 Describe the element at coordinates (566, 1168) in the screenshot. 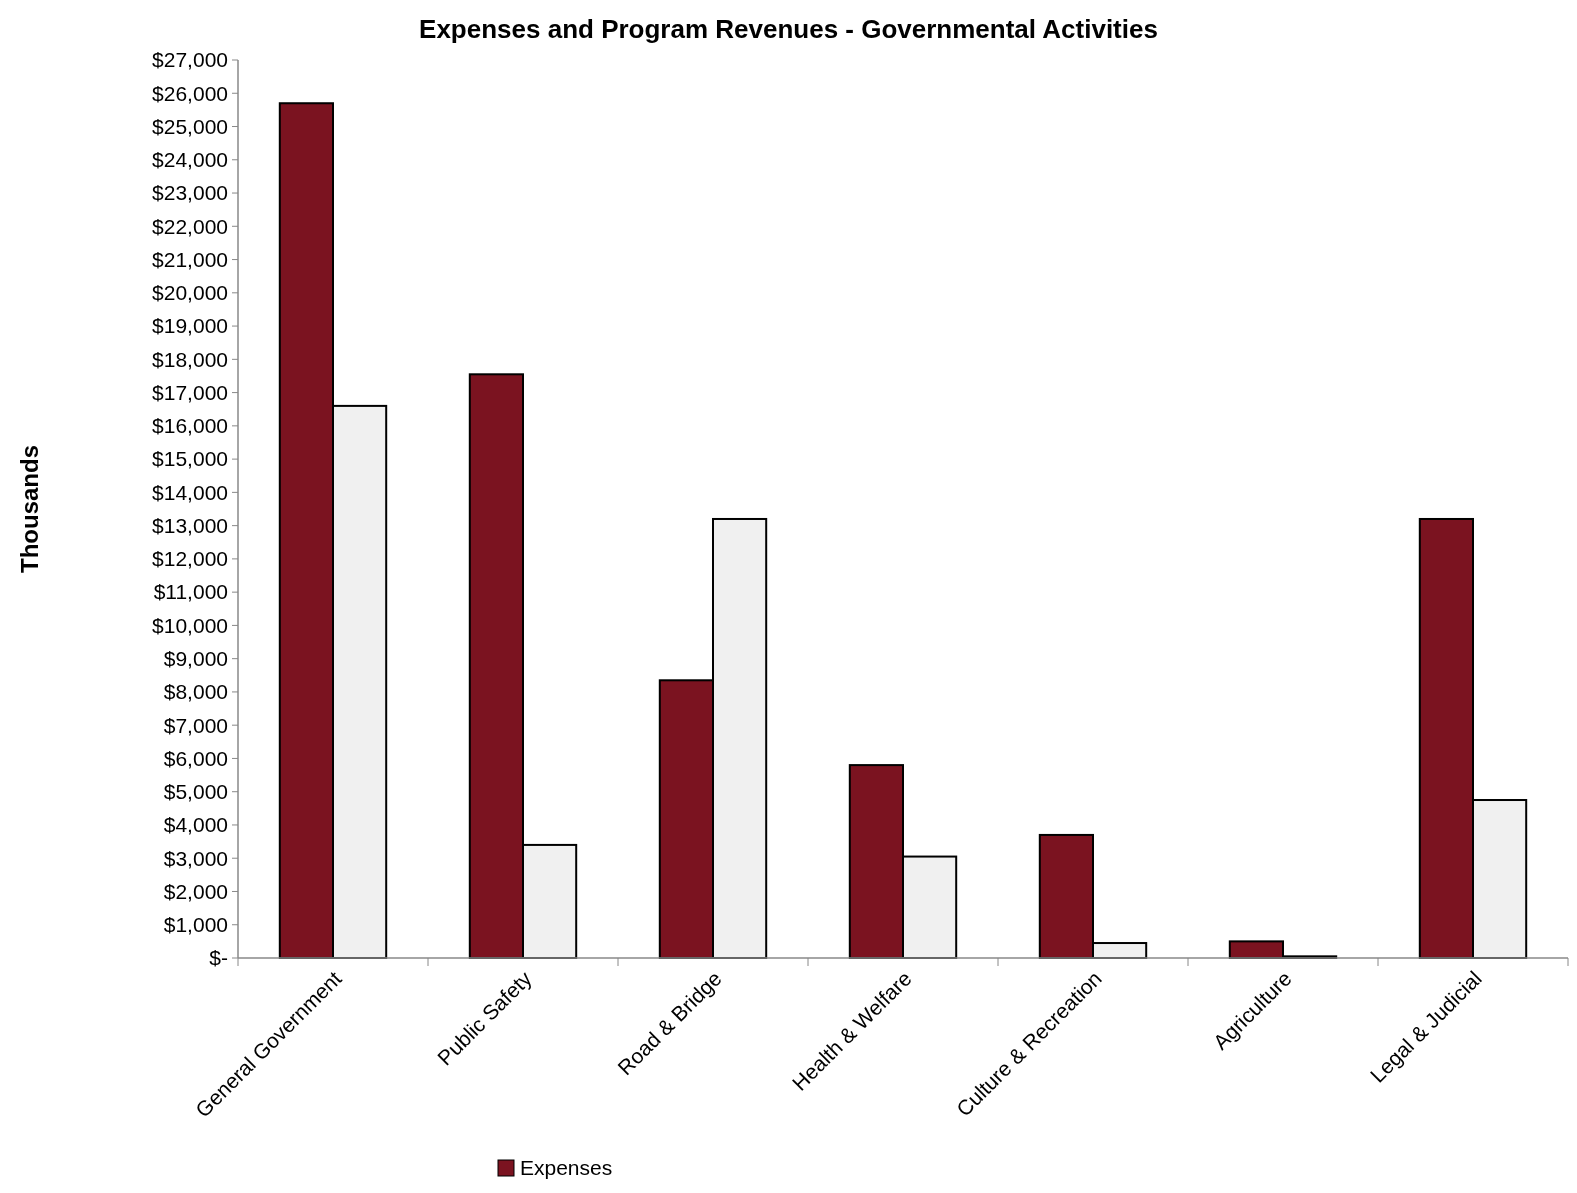

I see `legend-label: Expenses` at that location.